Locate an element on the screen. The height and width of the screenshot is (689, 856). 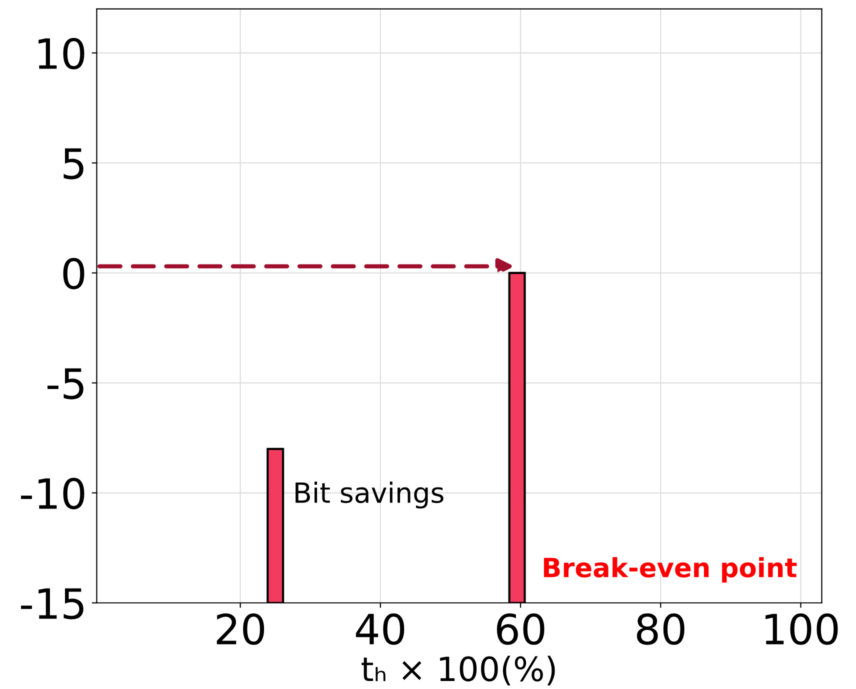
x-tick-label: 100 is located at coordinates (802, 629).